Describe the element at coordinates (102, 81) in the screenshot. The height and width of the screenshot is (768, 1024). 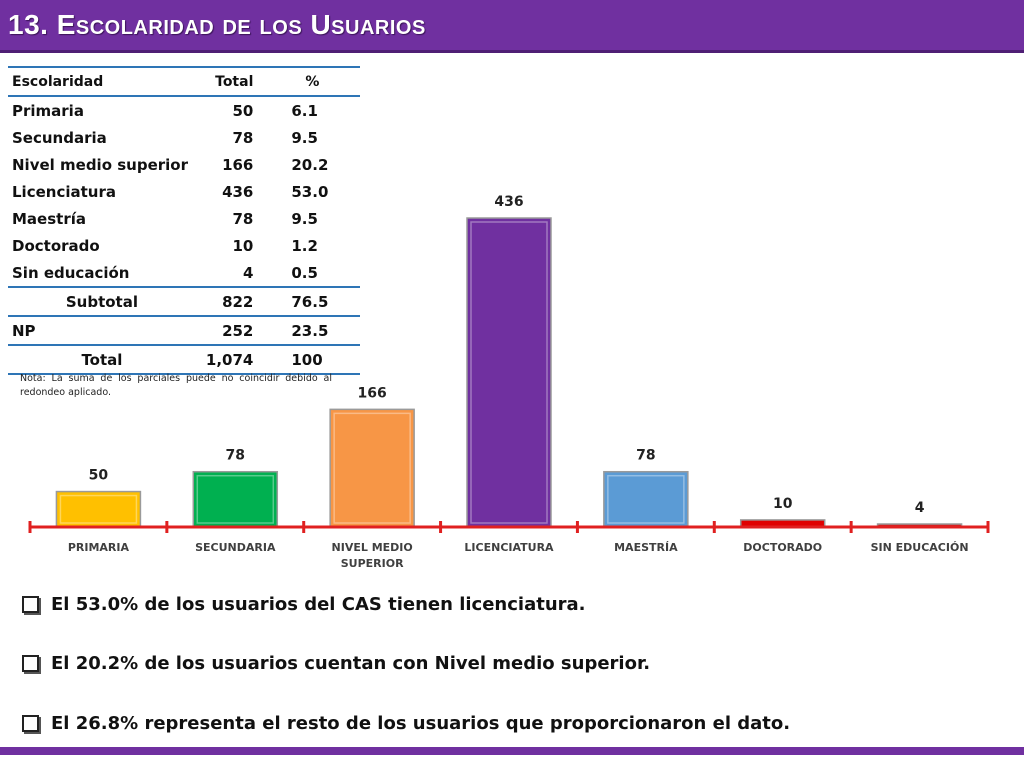
I see `header-escolaridad: Escolaridad` at that location.